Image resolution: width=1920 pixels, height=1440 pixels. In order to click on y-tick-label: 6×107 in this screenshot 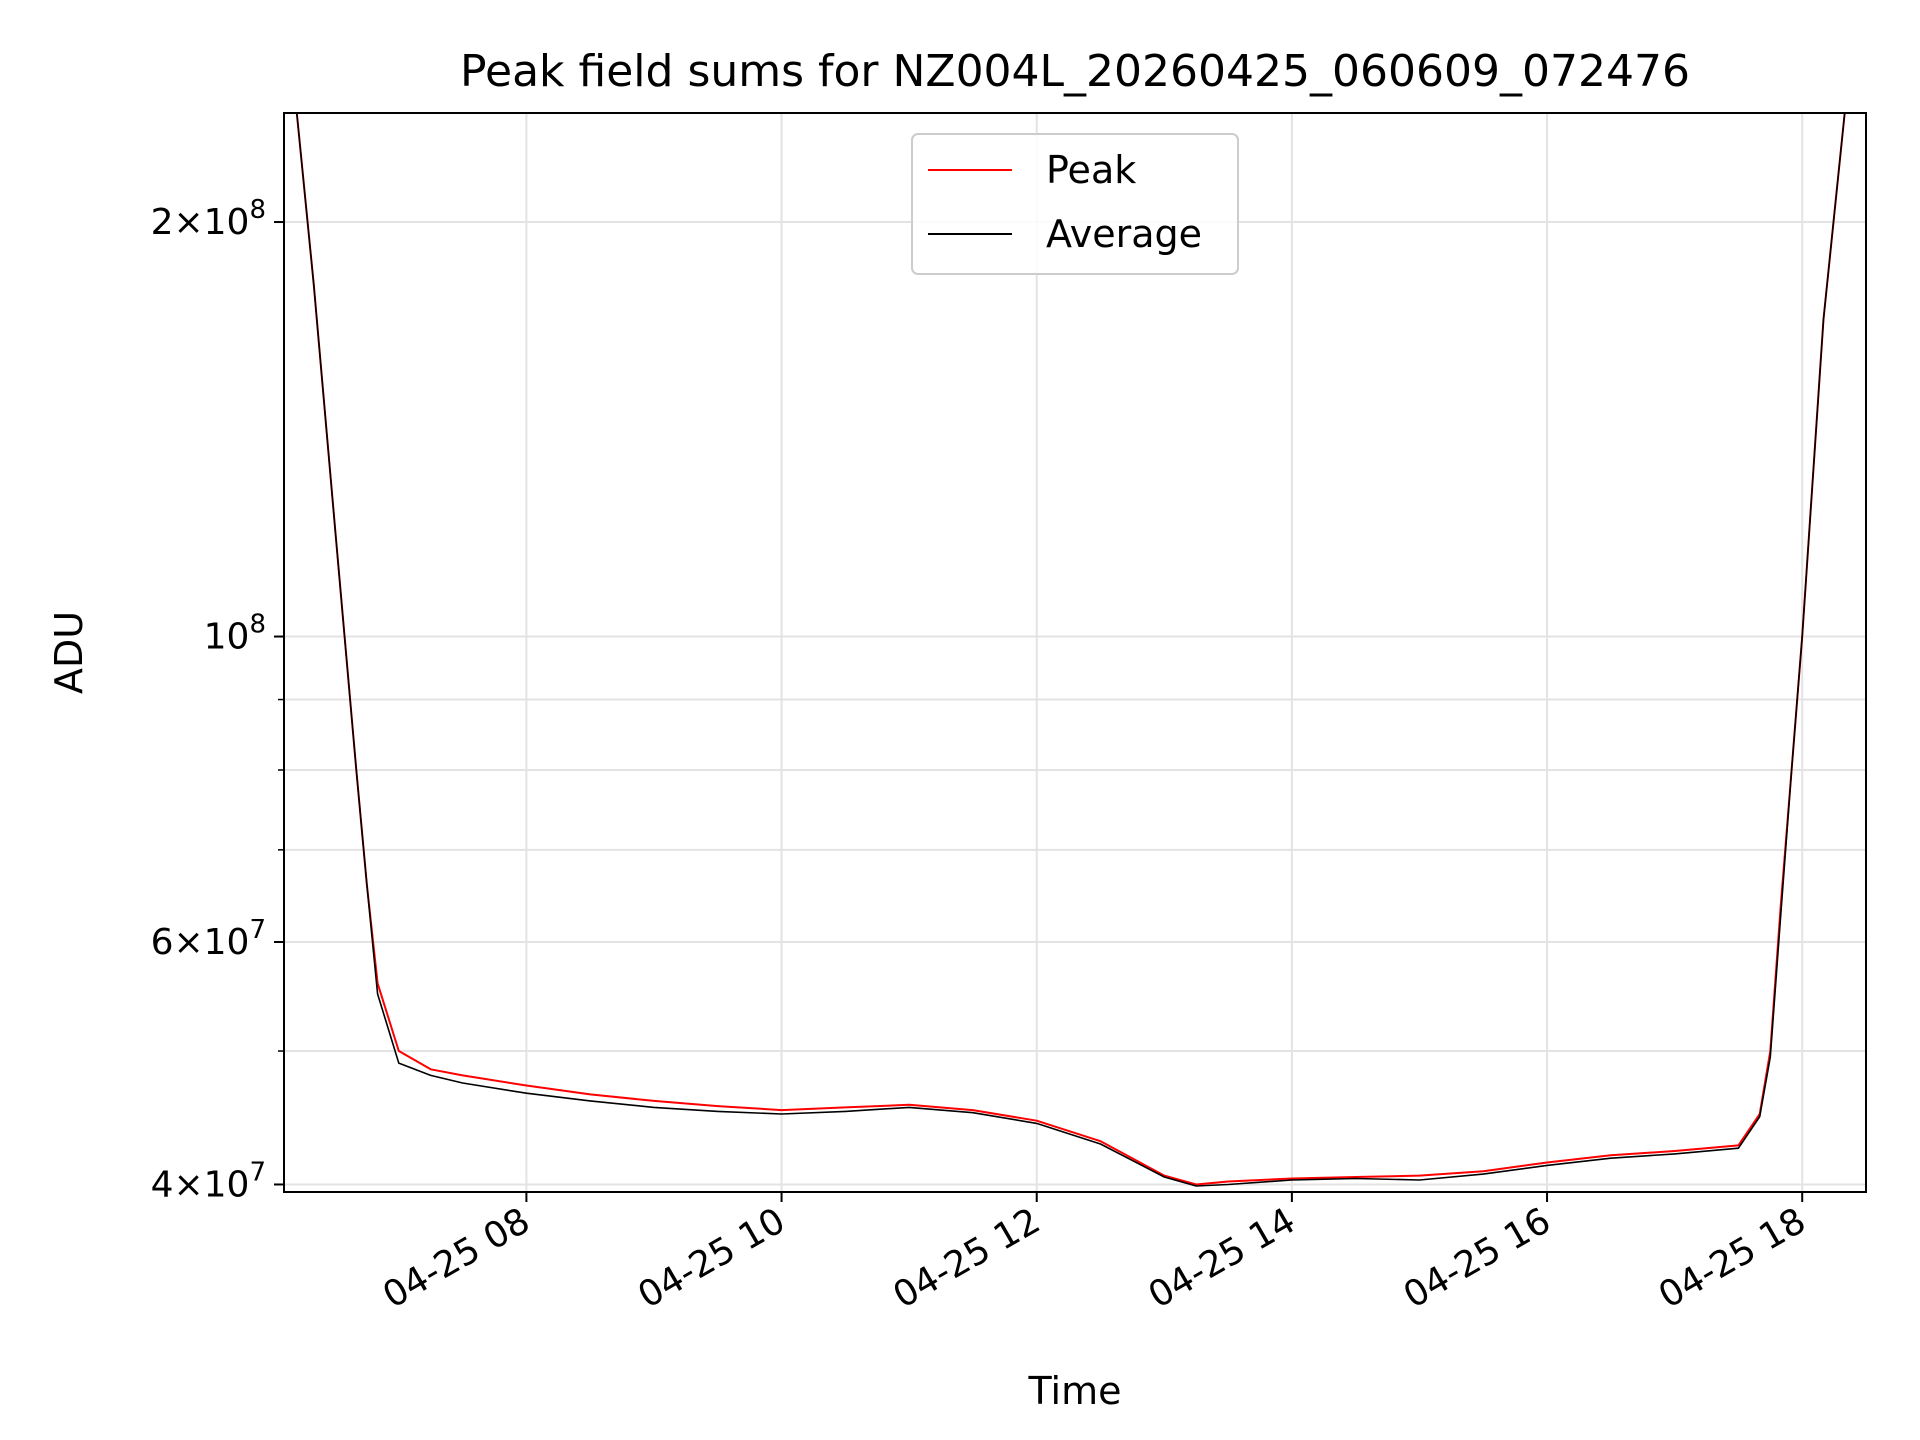, I will do `click(208, 939)`.